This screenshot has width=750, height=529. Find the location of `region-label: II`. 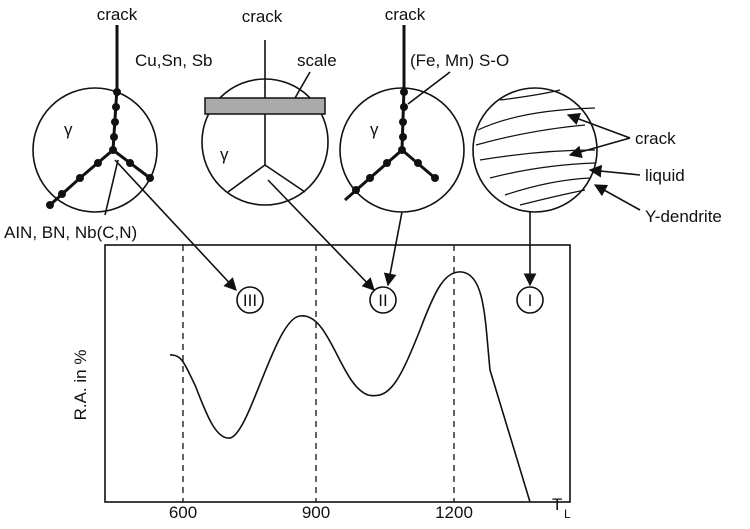

region-label: II is located at coordinates (382, 300).